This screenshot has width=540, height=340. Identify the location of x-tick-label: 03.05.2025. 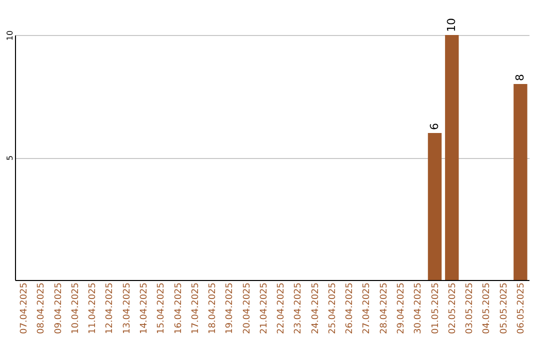
(470, 308).